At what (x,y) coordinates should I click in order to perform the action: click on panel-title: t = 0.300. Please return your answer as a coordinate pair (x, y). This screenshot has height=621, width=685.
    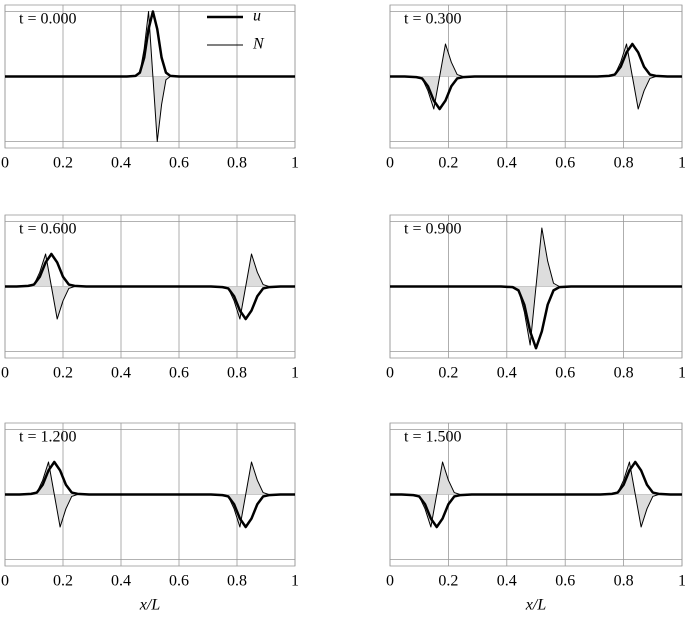
    Looking at the image, I should click on (432, 19).